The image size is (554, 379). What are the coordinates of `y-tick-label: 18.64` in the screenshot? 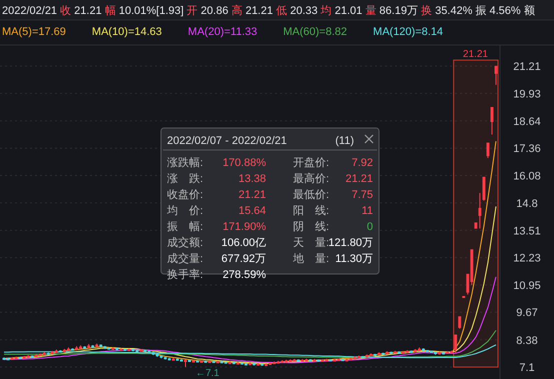 It's located at (527, 122).